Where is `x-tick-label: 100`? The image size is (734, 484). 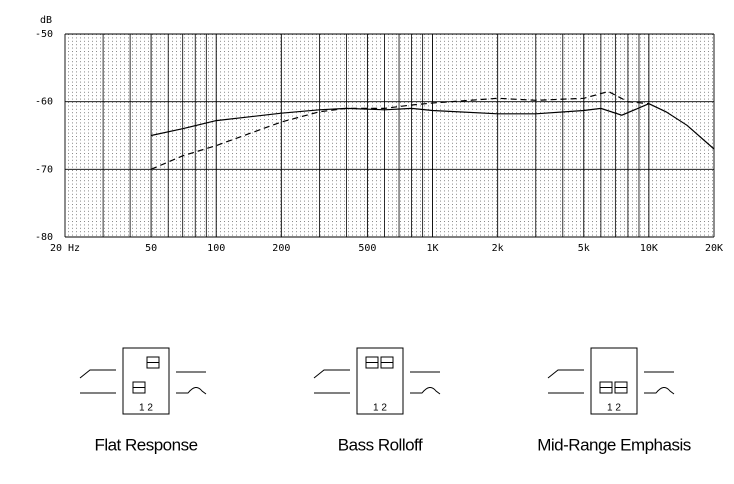
x-tick-label: 100 is located at coordinates (216, 248).